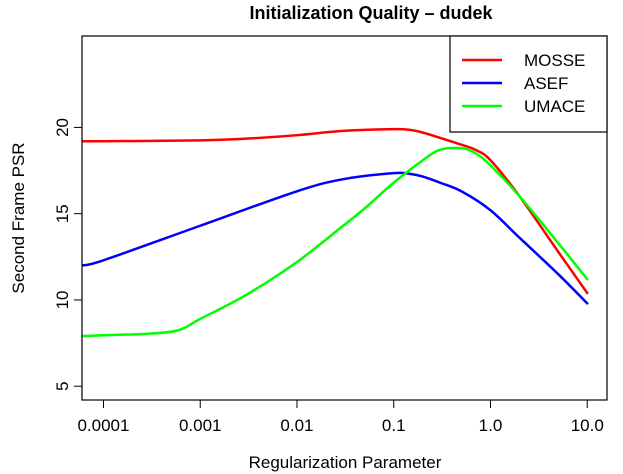 This screenshot has height=474, width=623. Describe the element at coordinates (62, 213) in the screenshot. I see `y-tick-label: 15` at that location.